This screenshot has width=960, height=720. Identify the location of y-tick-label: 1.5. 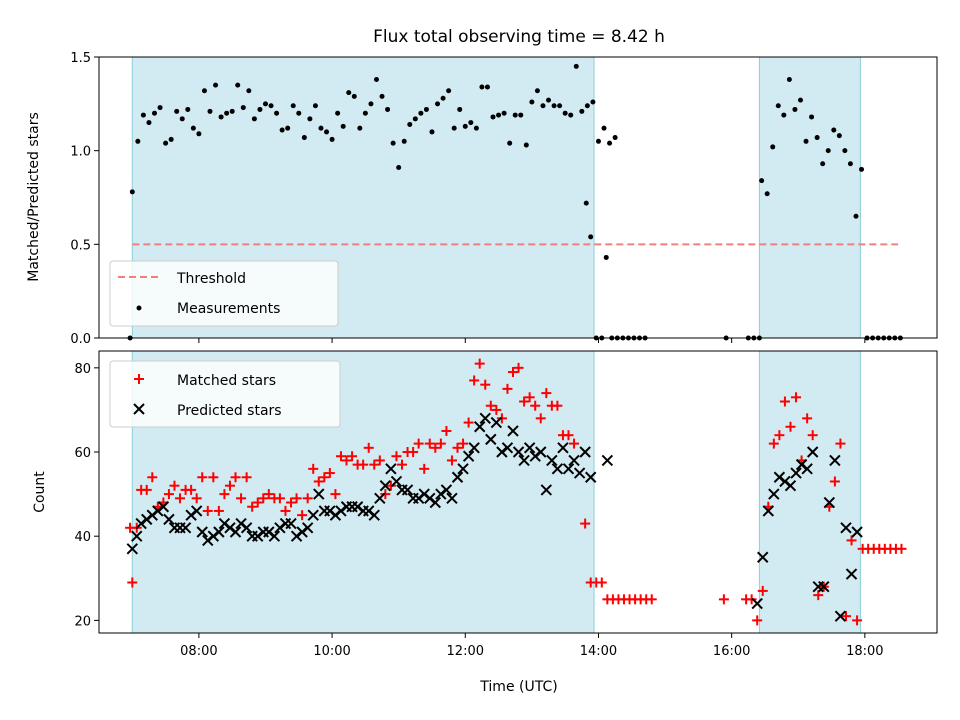
(80, 58).